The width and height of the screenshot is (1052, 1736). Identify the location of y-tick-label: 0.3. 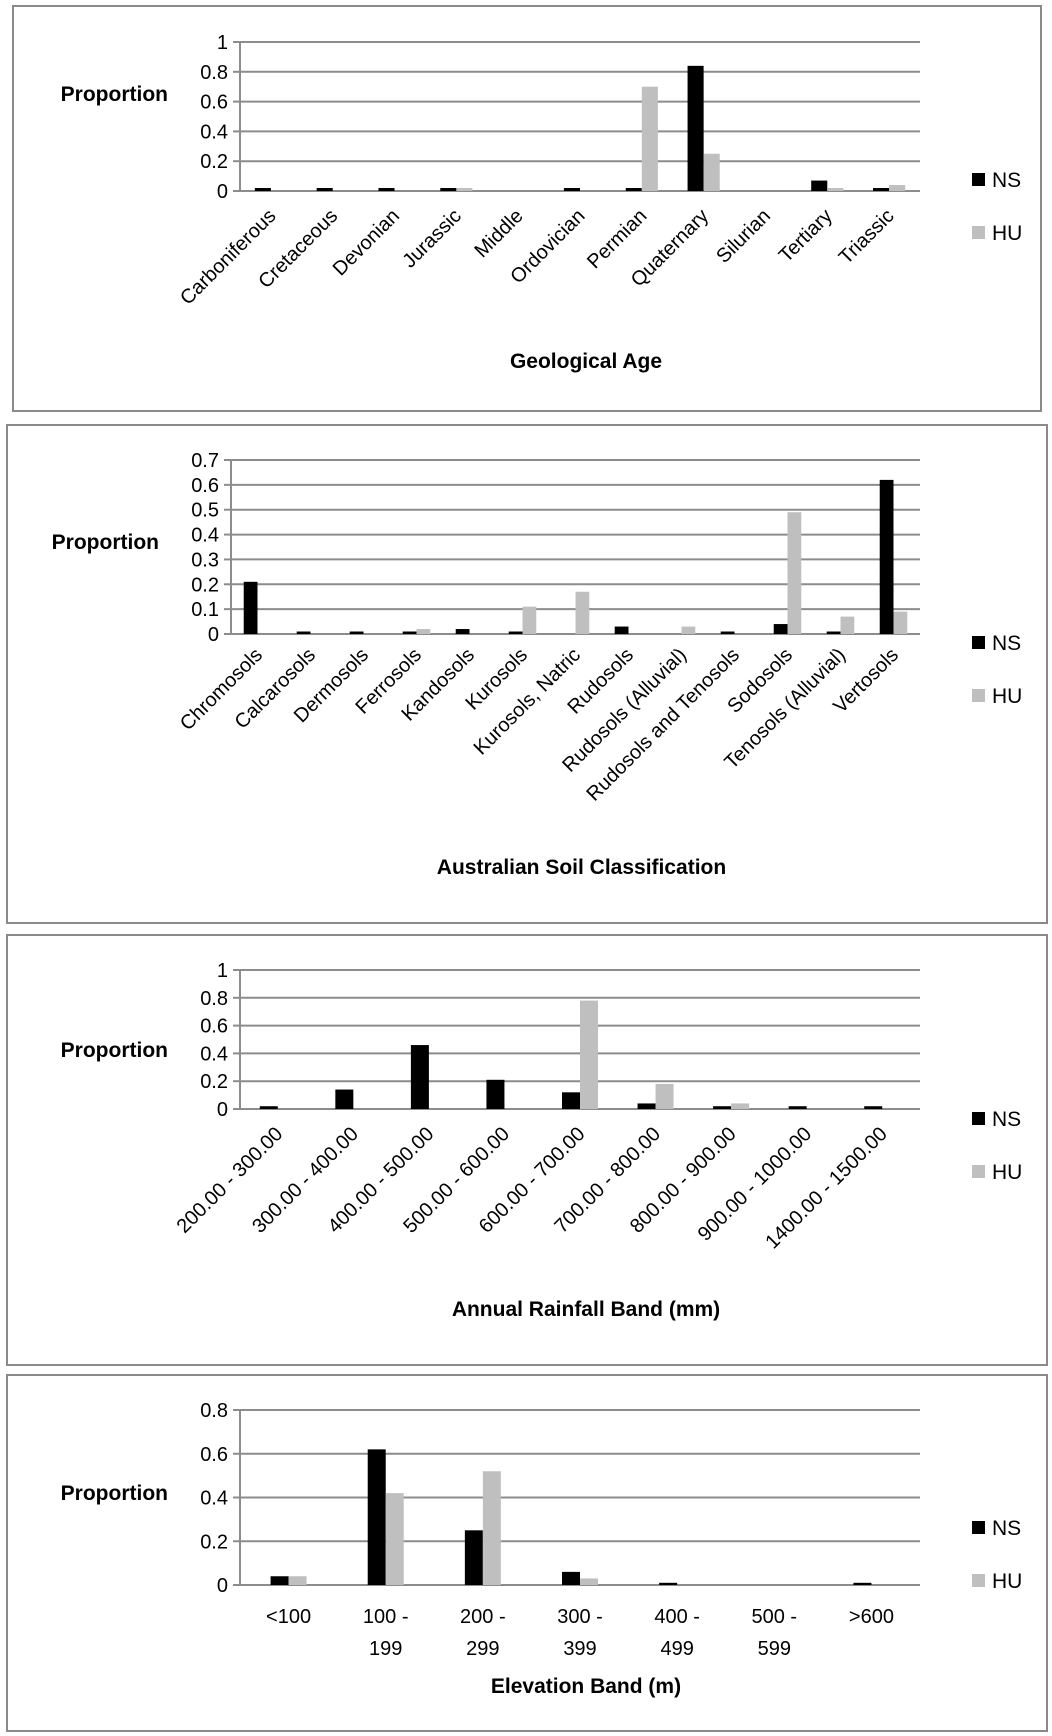
(205, 560).